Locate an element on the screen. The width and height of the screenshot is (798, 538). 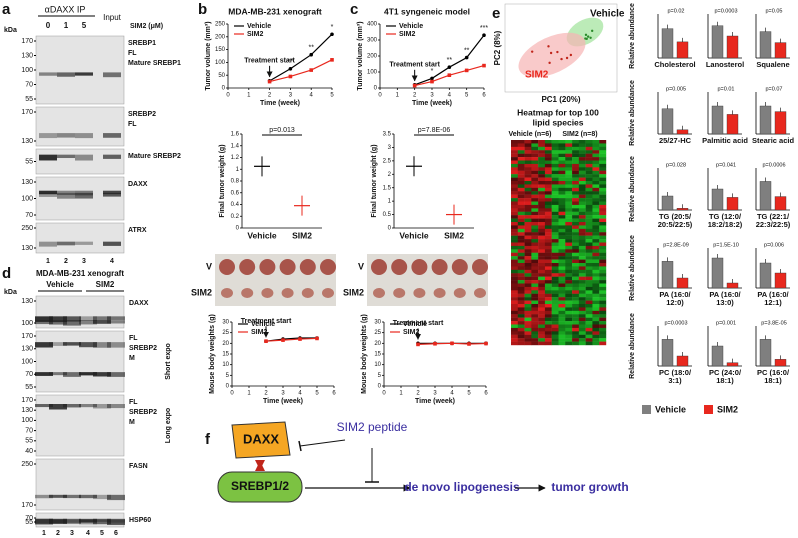
x-tick-label: 4 is located at coordinates (312, 96).